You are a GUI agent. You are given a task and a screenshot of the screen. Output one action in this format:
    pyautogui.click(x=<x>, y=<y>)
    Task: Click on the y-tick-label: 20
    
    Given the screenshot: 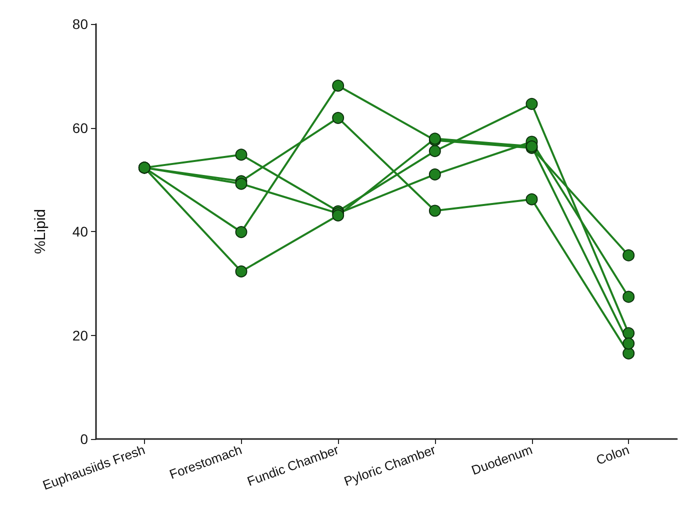 What is the action you would take?
    pyautogui.click(x=80, y=335)
    